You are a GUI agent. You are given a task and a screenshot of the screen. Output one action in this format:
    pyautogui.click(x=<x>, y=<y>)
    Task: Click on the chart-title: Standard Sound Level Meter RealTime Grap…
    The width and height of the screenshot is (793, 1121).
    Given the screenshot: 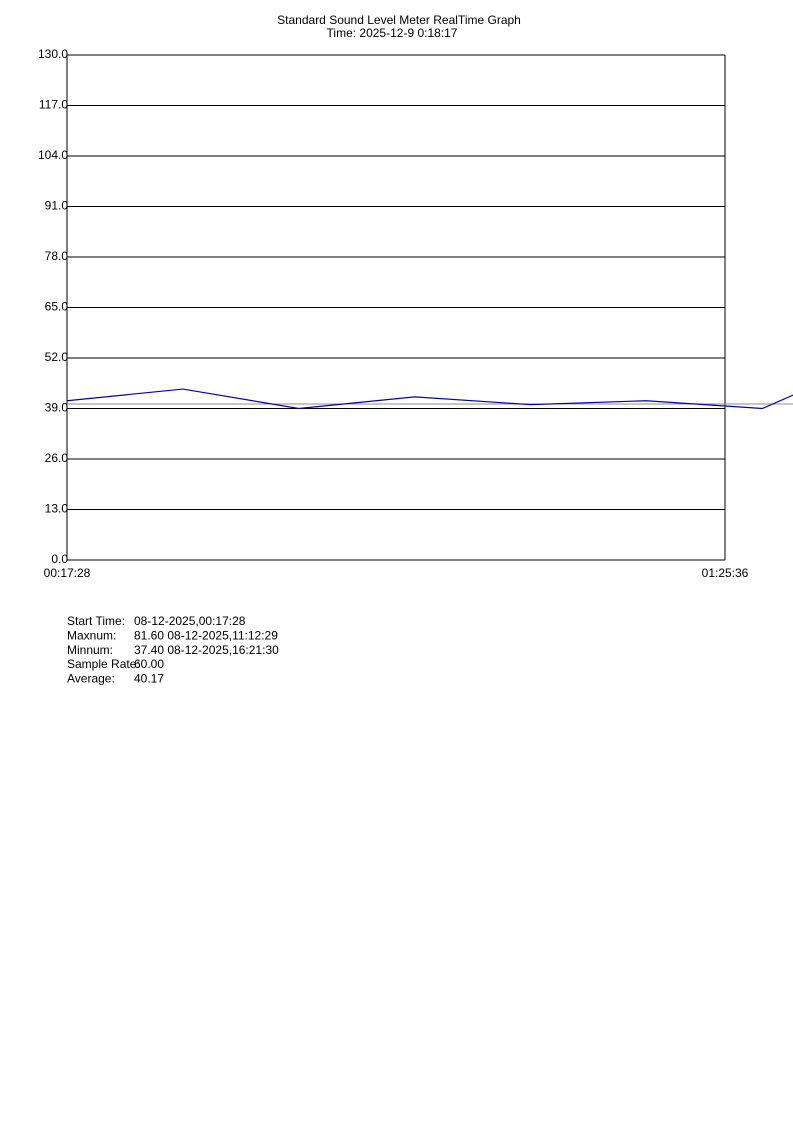 What is the action you would take?
    pyautogui.click(x=399, y=20)
    